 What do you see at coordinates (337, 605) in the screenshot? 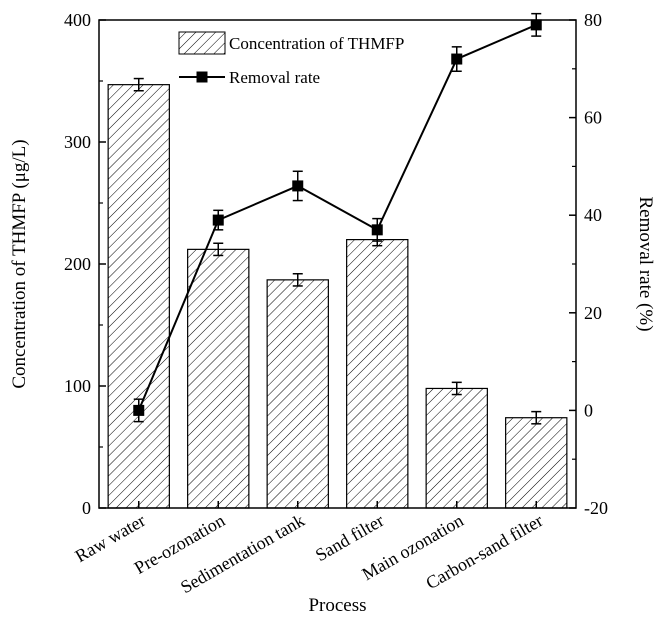
I see `x-axis-title: Process` at bounding box center [337, 605].